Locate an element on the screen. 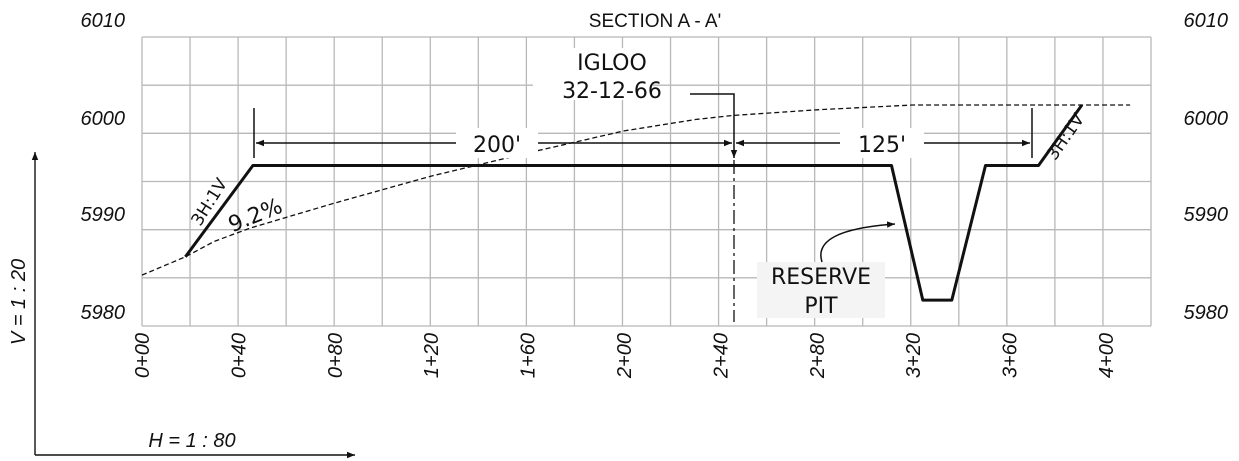 This screenshot has width=1239, height=461. reserve-label-line1: RESERVE is located at coordinates (821, 277).